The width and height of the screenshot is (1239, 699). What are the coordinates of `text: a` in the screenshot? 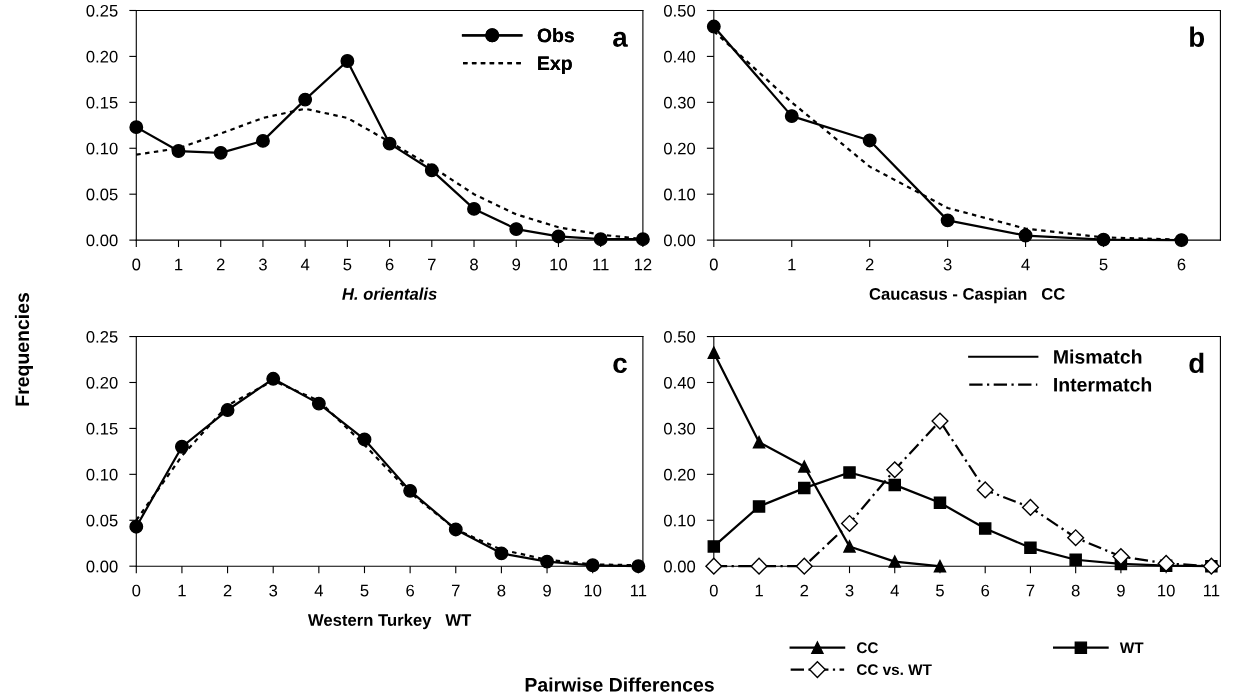 It's located at (620, 39).